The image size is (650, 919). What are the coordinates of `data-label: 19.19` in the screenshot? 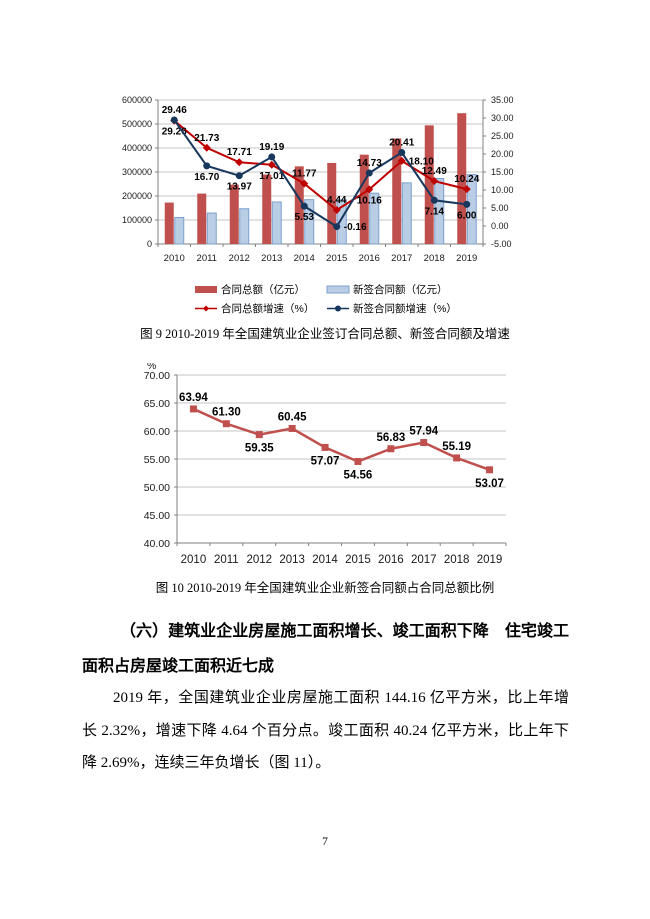 It's located at (271, 147).